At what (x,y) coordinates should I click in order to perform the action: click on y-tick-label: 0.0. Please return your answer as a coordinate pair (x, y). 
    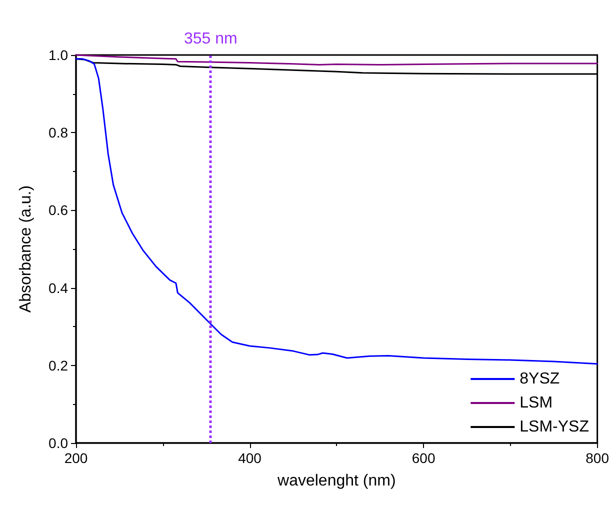
    Looking at the image, I should click on (58, 443).